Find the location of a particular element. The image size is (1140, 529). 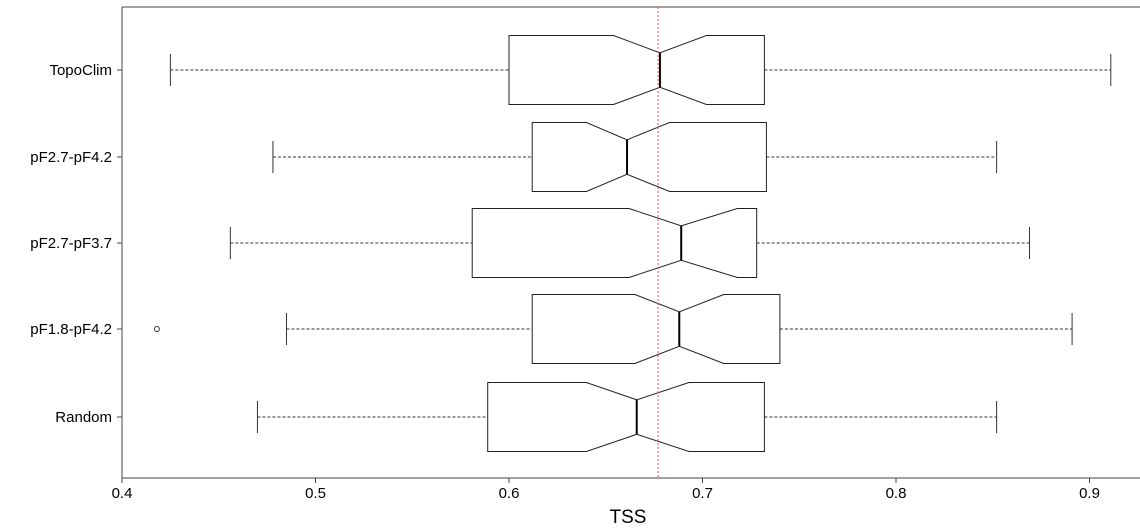

x-tick-label: 0.9 is located at coordinates (1089, 493).